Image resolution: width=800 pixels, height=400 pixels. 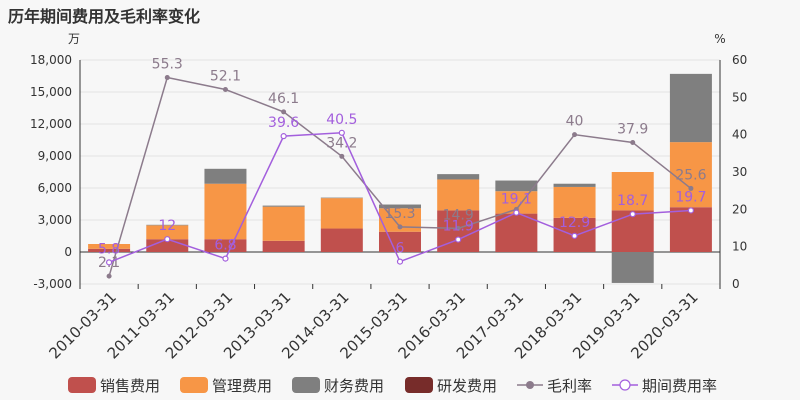 What do you see at coordinates (739, 60) in the screenshot?
I see `right-tick-label: 60` at bounding box center [739, 60].